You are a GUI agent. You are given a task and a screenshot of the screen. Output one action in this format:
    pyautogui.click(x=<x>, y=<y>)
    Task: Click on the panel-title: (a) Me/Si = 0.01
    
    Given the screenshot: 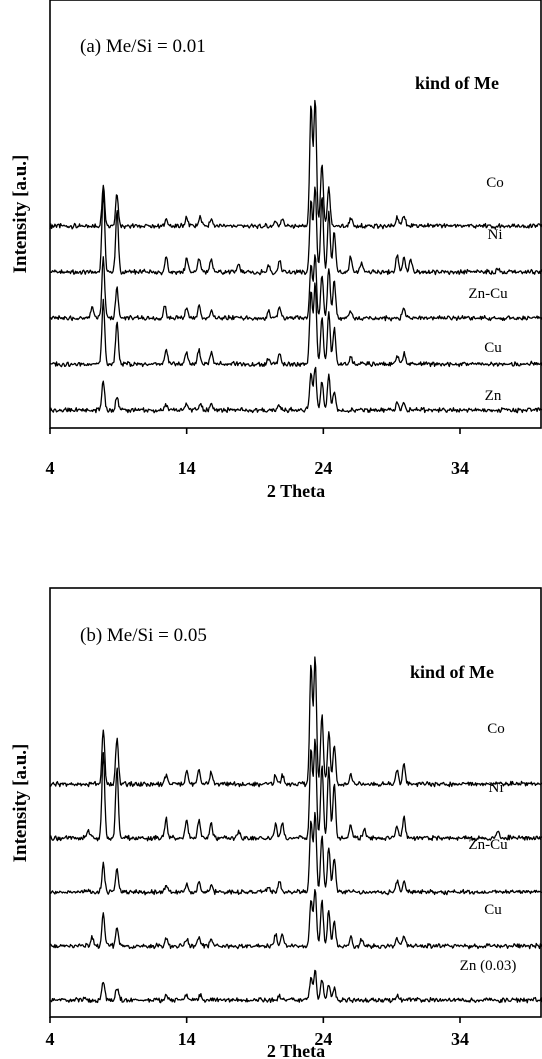 What is the action you would take?
    pyautogui.click(x=143, y=46)
    